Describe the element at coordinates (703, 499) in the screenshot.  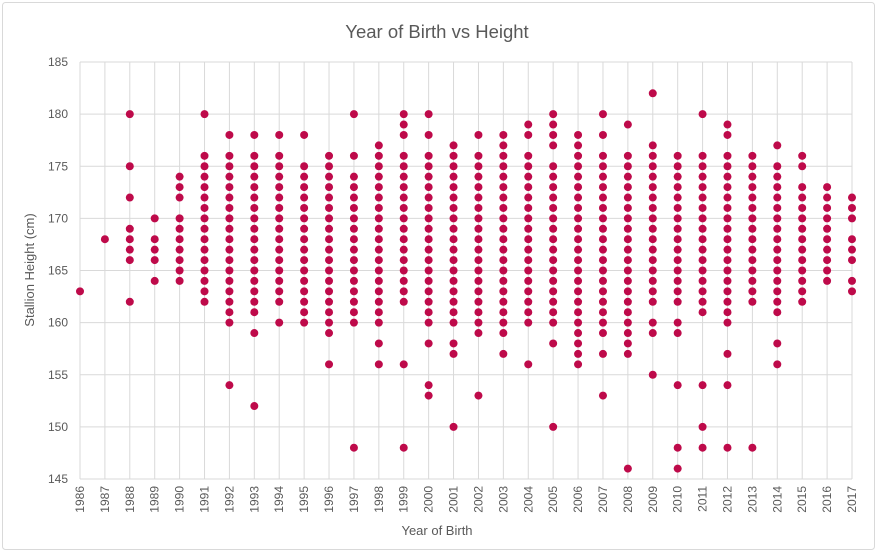
I see `x-tick-label: 2011` at that location.